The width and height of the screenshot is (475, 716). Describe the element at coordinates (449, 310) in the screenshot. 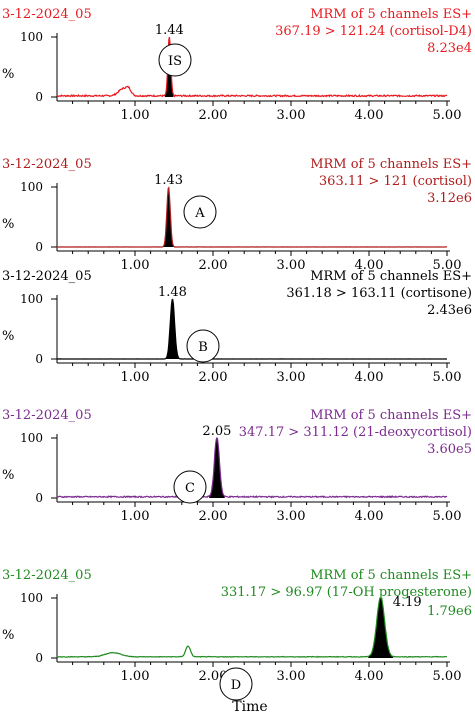

I see `intensity-label: 2.43e6` at that location.